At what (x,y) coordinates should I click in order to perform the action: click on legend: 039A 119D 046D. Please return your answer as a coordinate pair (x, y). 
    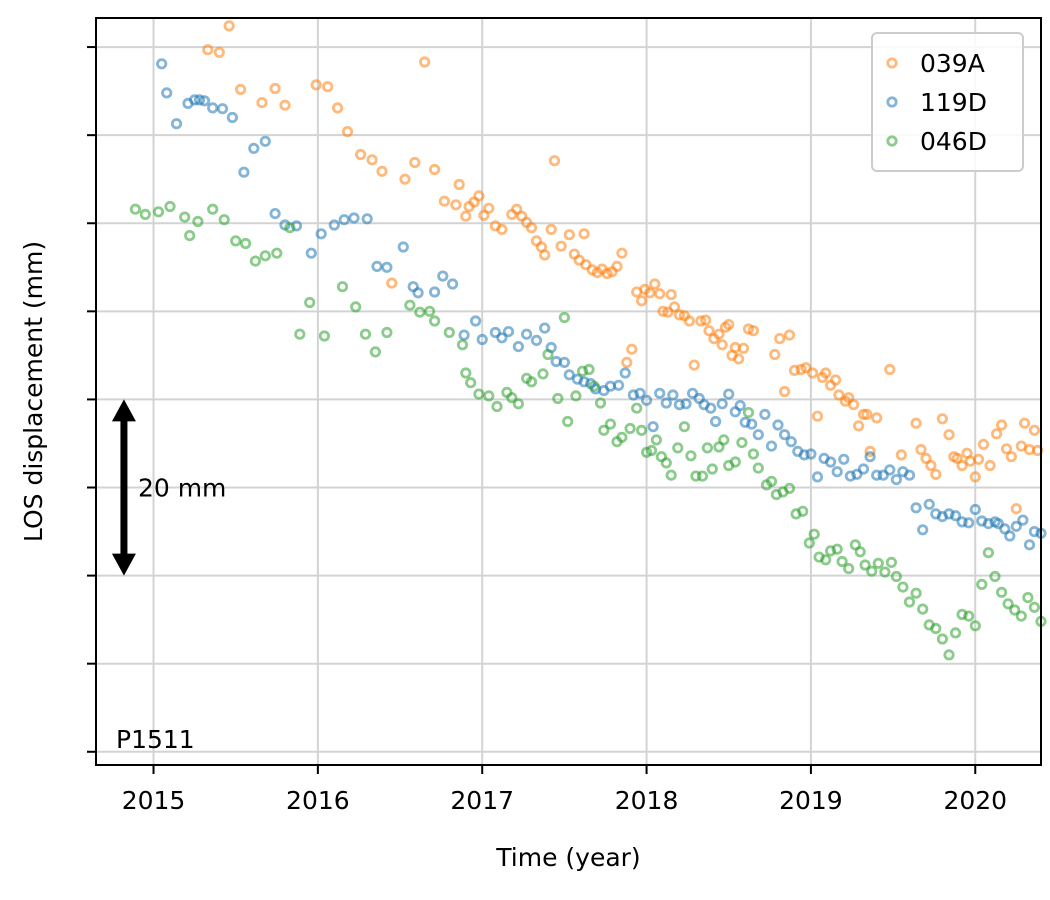
    Looking at the image, I should click on (947, 102).